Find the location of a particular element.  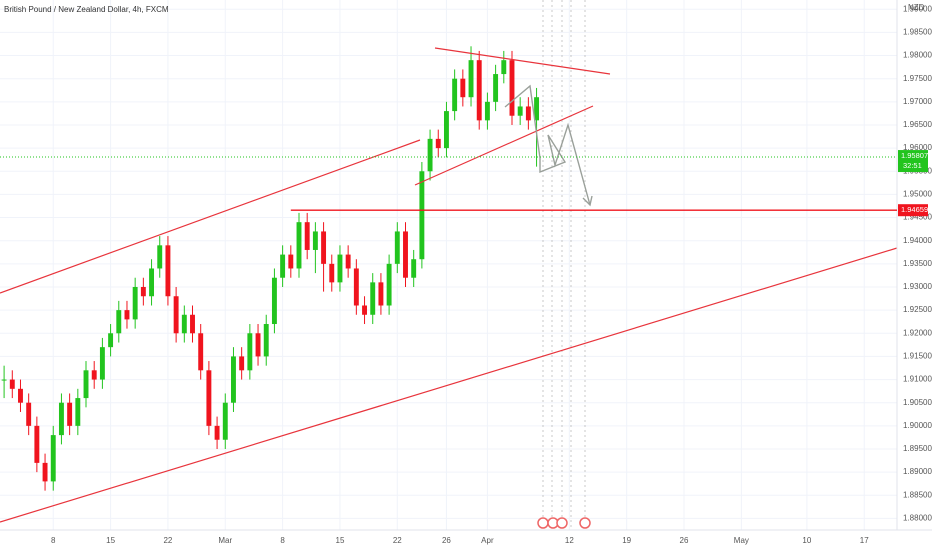

y-tick-label: 1.95000 is located at coordinates (917, 194).